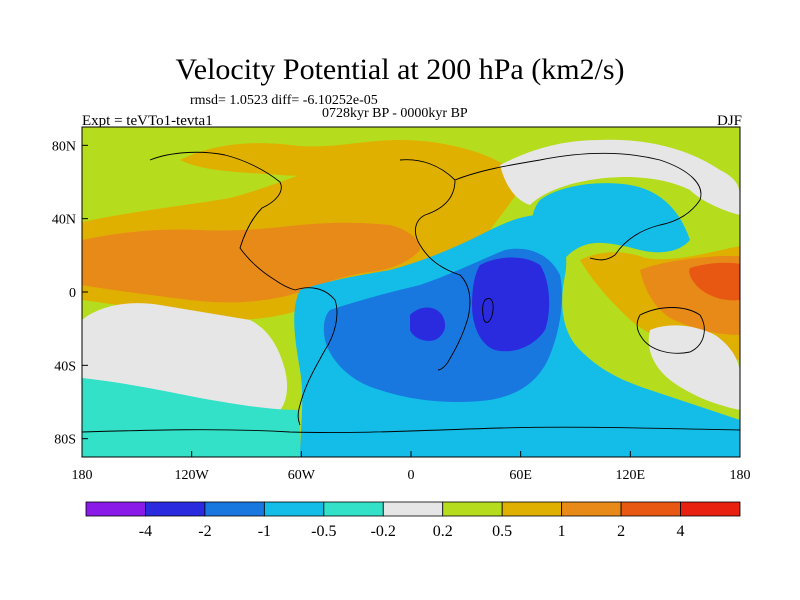 Image resolution: width=800 pixels, height=600 pixels. Describe the element at coordinates (264, 531) in the screenshot. I see `colorbar-label: -1` at that location.